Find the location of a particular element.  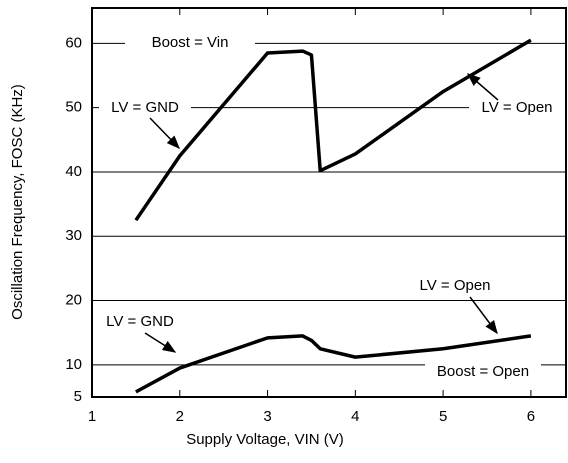

y-tick-label: 50 is located at coordinates (73, 107).